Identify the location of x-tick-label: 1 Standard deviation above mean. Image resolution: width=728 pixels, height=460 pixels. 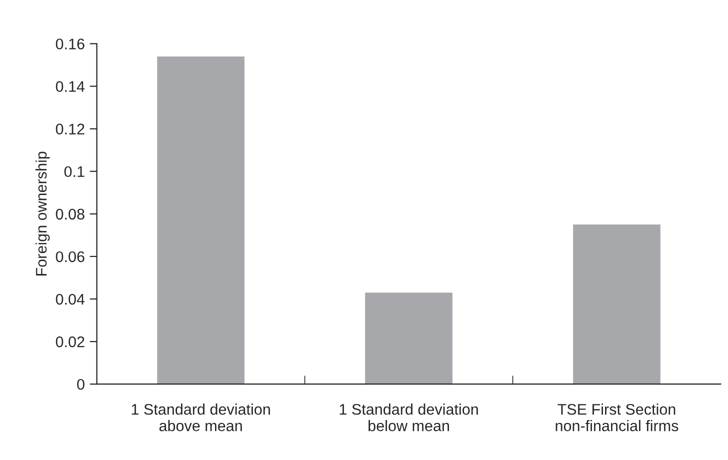
(201, 418).